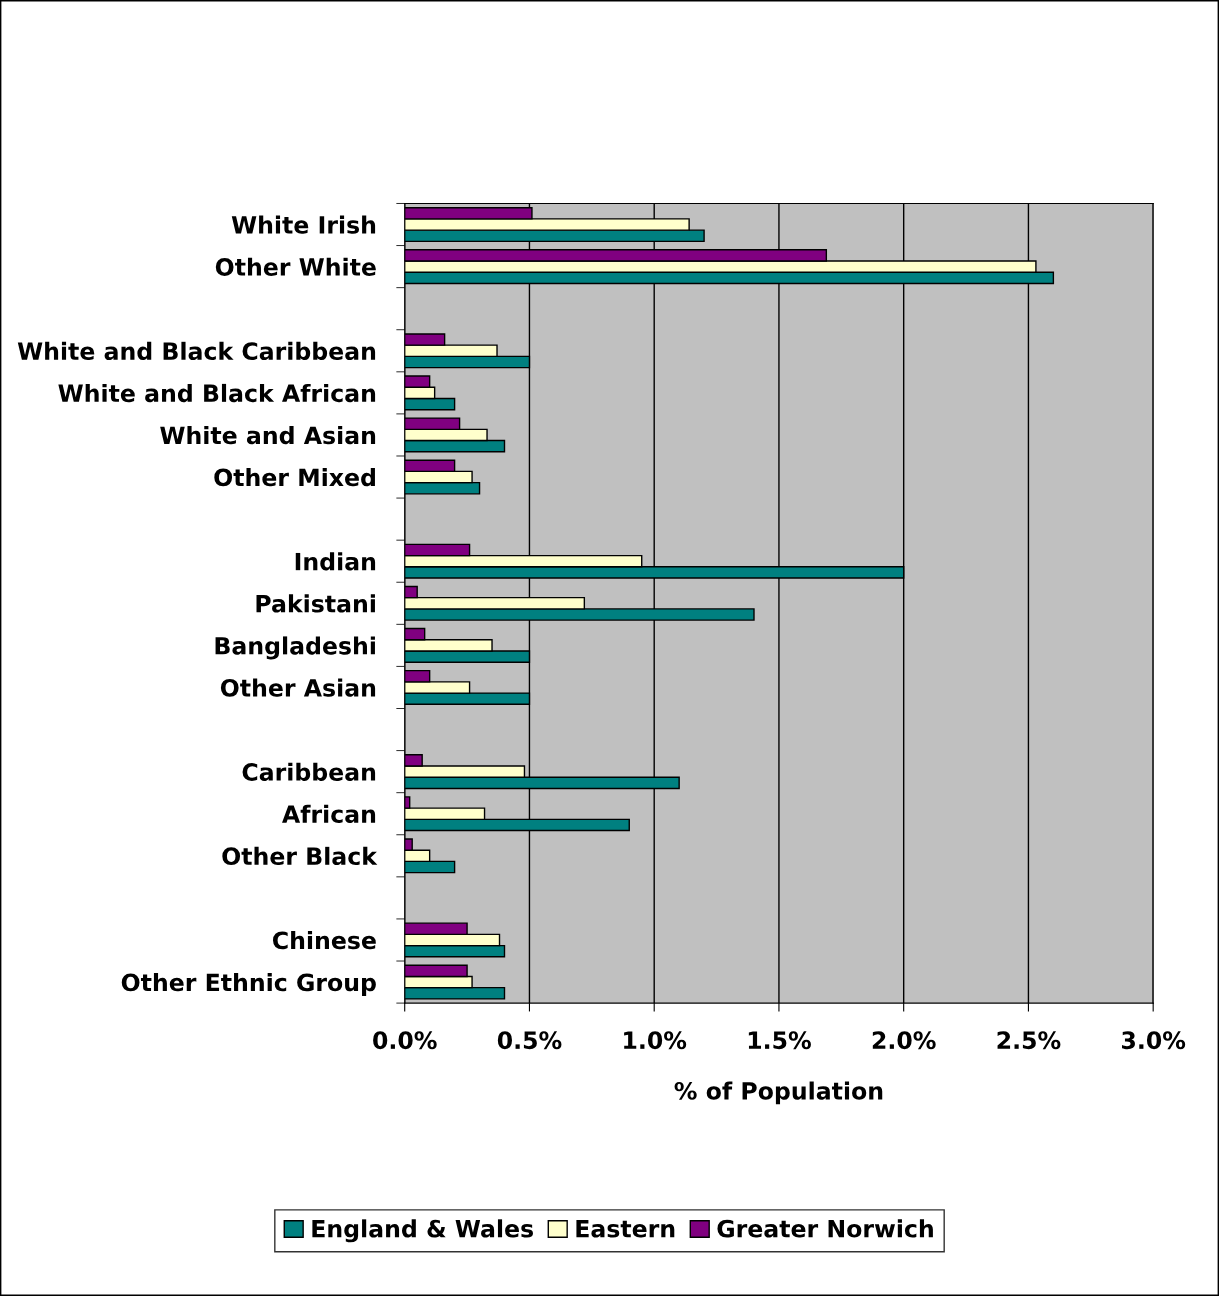  I want to click on x-tick-label: 0.0%, so click(405, 1040).